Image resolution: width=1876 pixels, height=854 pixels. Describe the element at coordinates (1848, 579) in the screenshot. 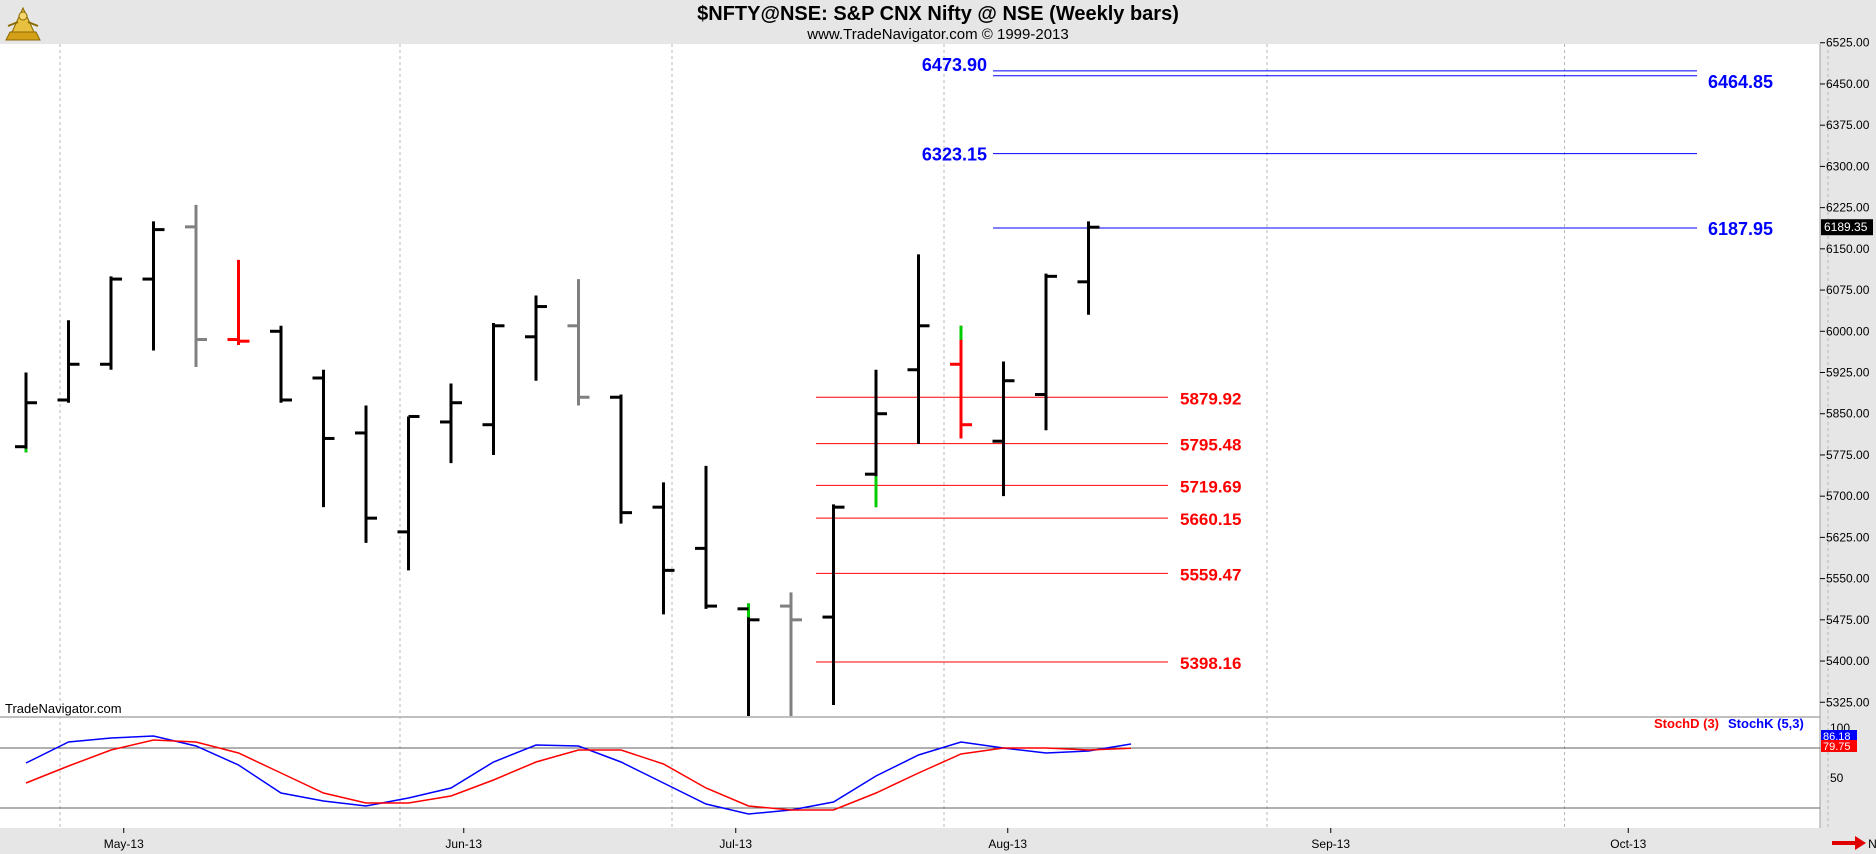

I see `price-tick-label: 5550.00` at that location.